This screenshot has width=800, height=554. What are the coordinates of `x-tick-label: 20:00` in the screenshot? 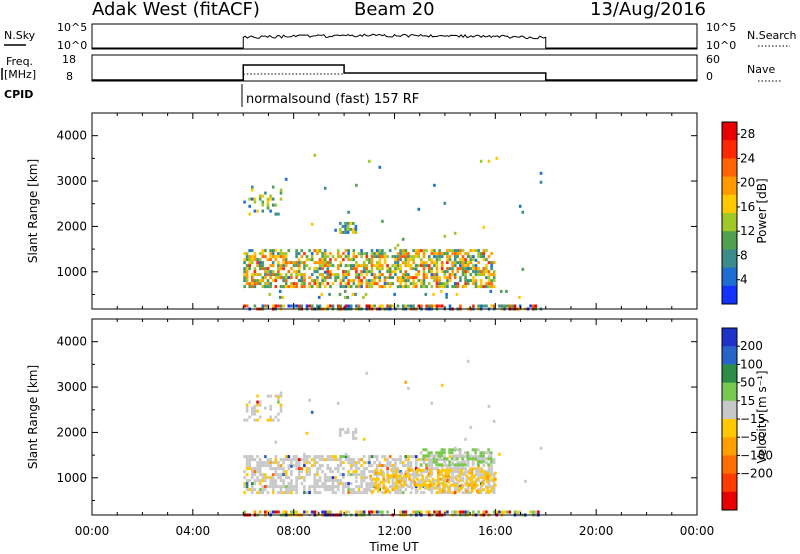 It's located at (596, 531).